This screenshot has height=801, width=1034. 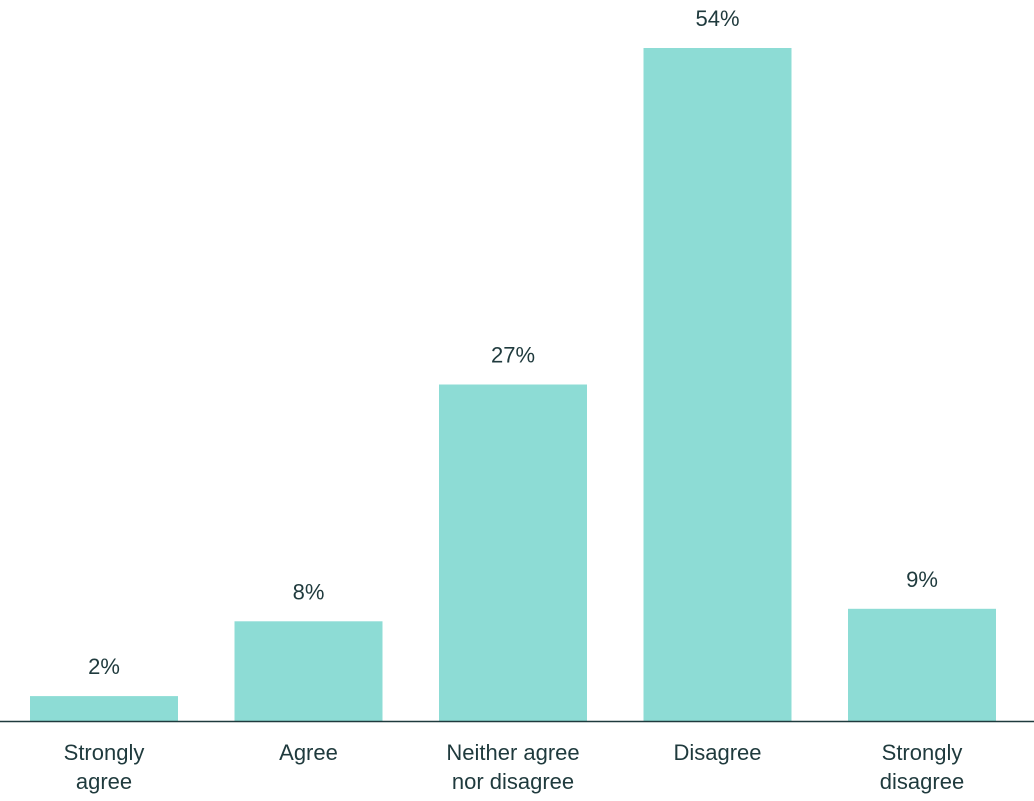 What do you see at coordinates (513, 355) in the screenshot?
I see `value-label-3: 27%` at bounding box center [513, 355].